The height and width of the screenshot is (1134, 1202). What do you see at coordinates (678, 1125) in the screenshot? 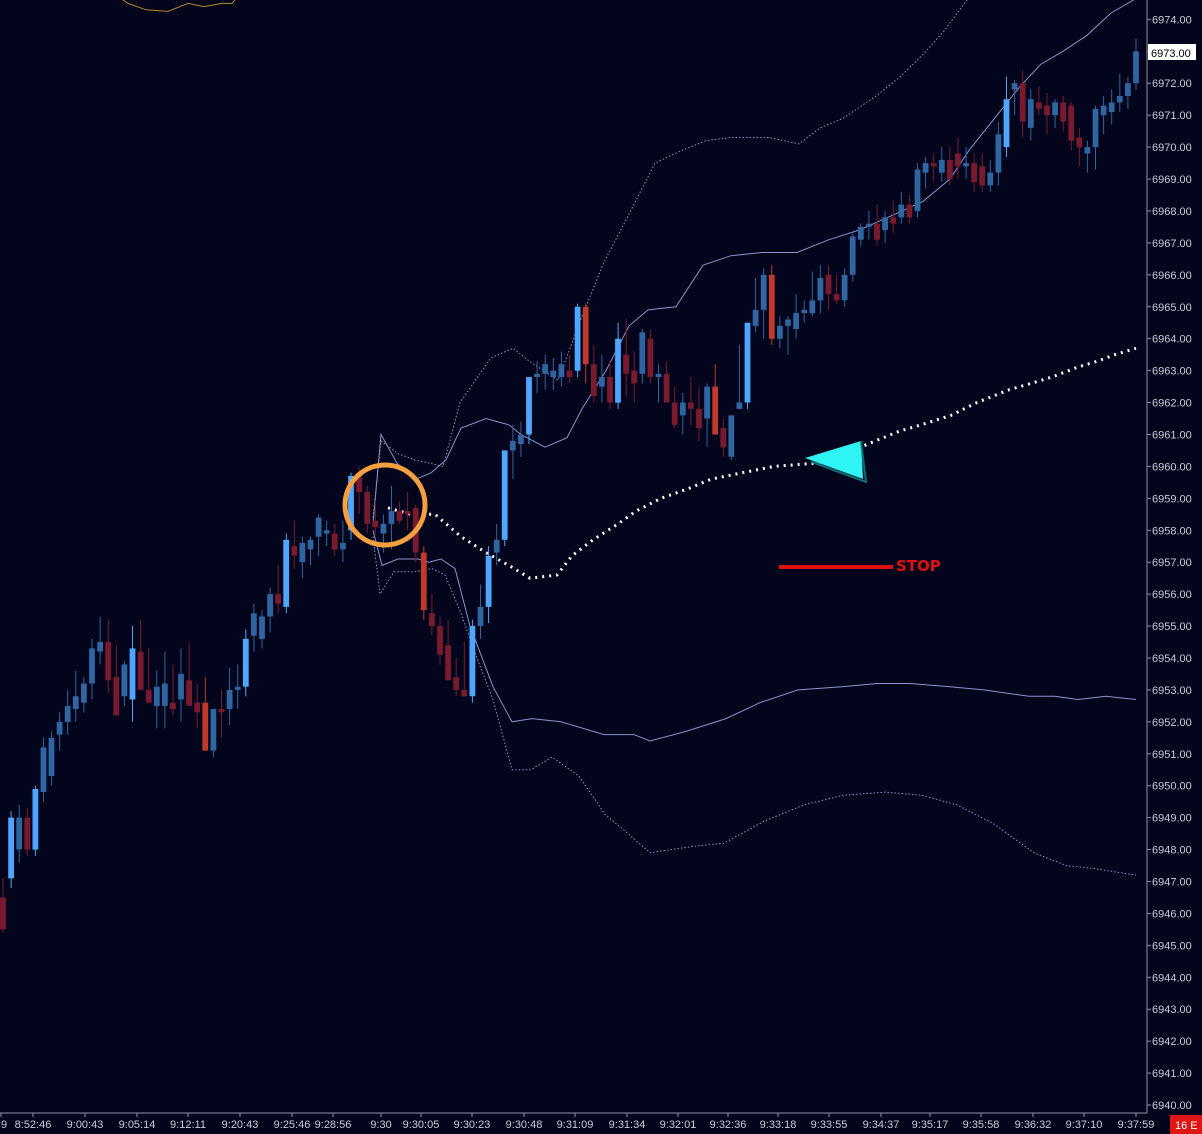
I see `time-tick-label: 9:32:01` at bounding box center [678, 1125].